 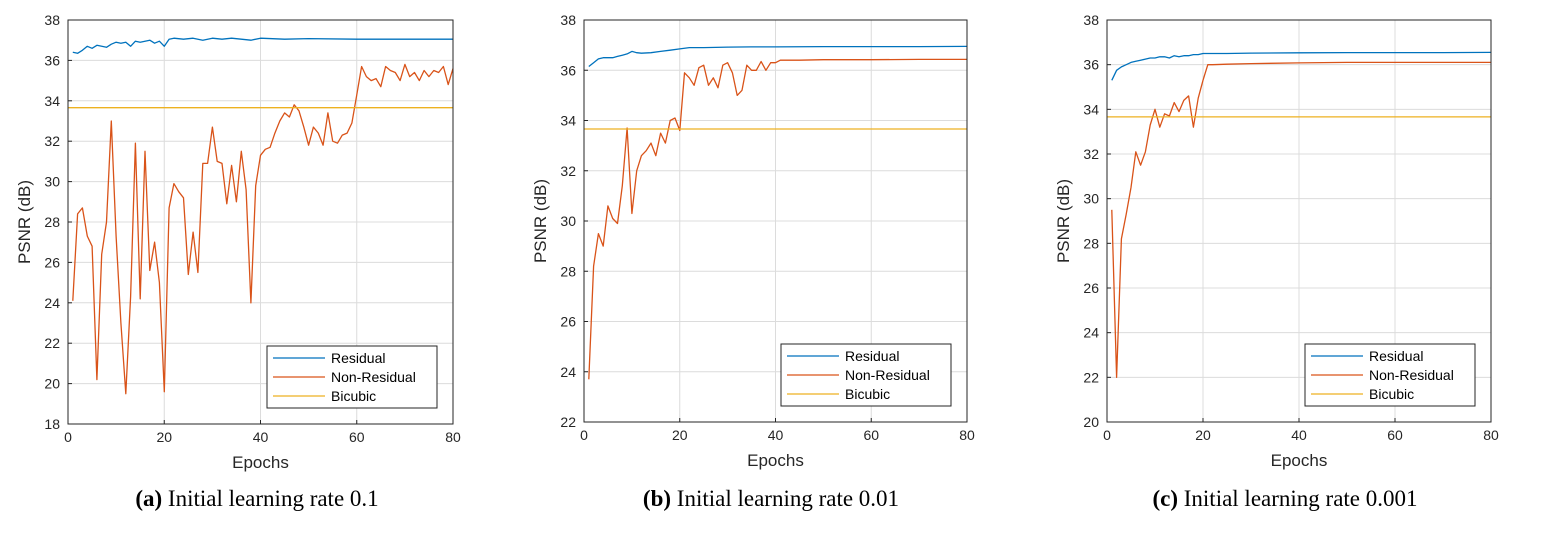 I want to click on legend-box-a, so click(x=352, y=377).